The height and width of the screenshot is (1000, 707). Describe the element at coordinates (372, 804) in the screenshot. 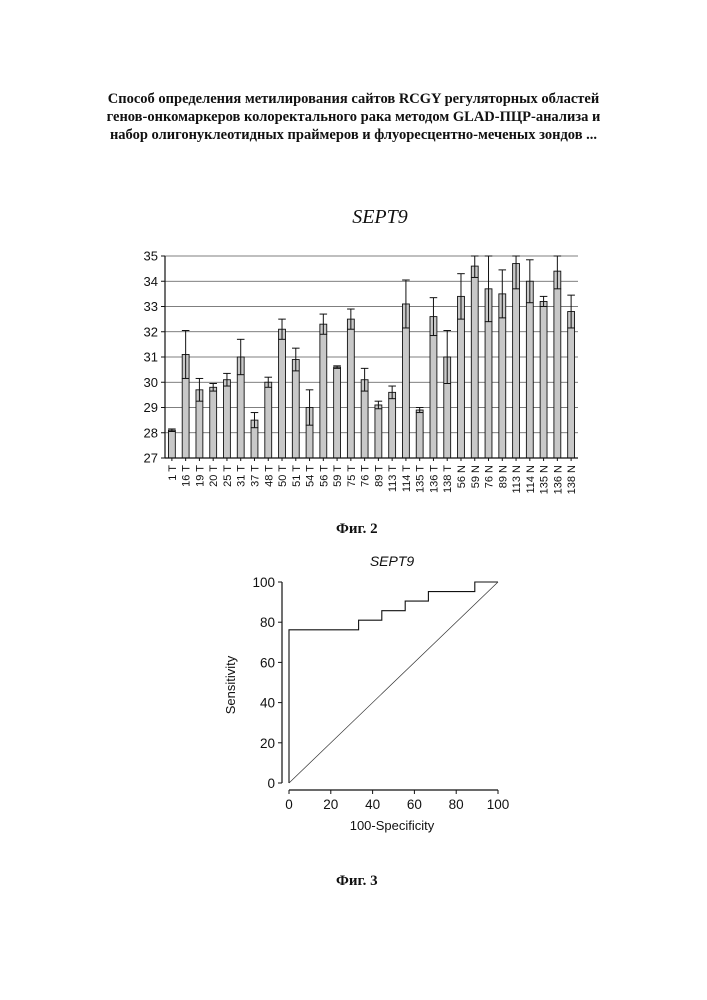

I see `roc-x-tick-label: 40` at that location.